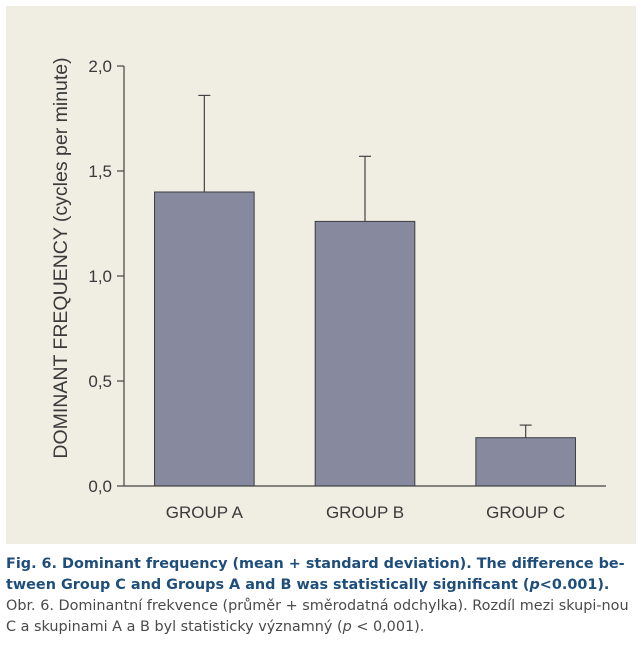 The width and height of the screenshot is (642, 660). I want to click on caption-cz-p: p, so click(347, 627).